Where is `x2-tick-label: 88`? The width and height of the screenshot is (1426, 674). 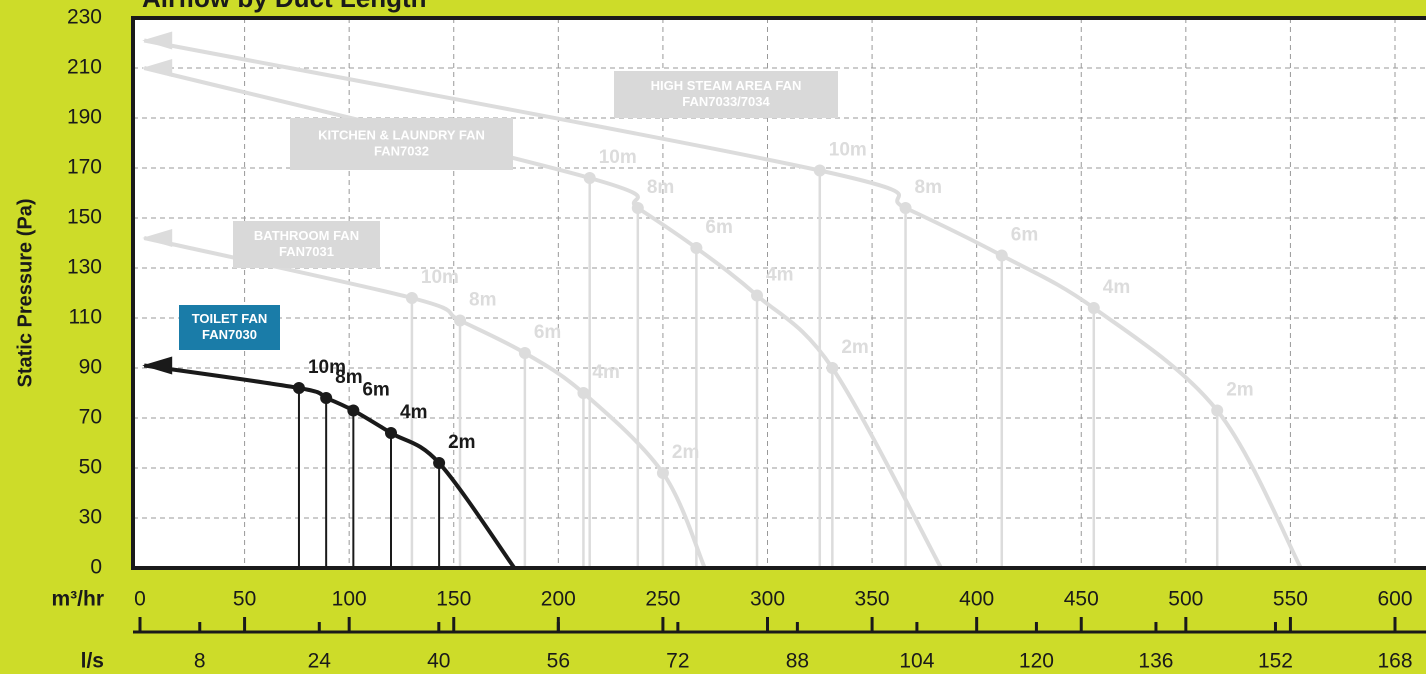 x2-tick-label: 88 is located at coordinates (797, 661).